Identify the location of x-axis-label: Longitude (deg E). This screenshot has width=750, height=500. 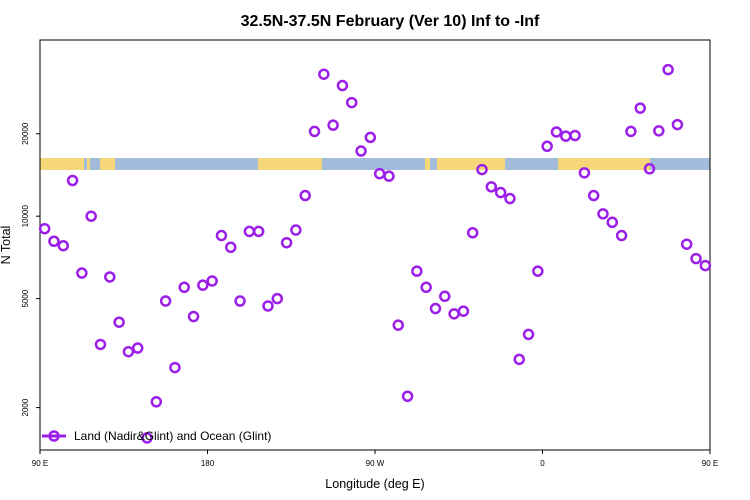
(374, 484).